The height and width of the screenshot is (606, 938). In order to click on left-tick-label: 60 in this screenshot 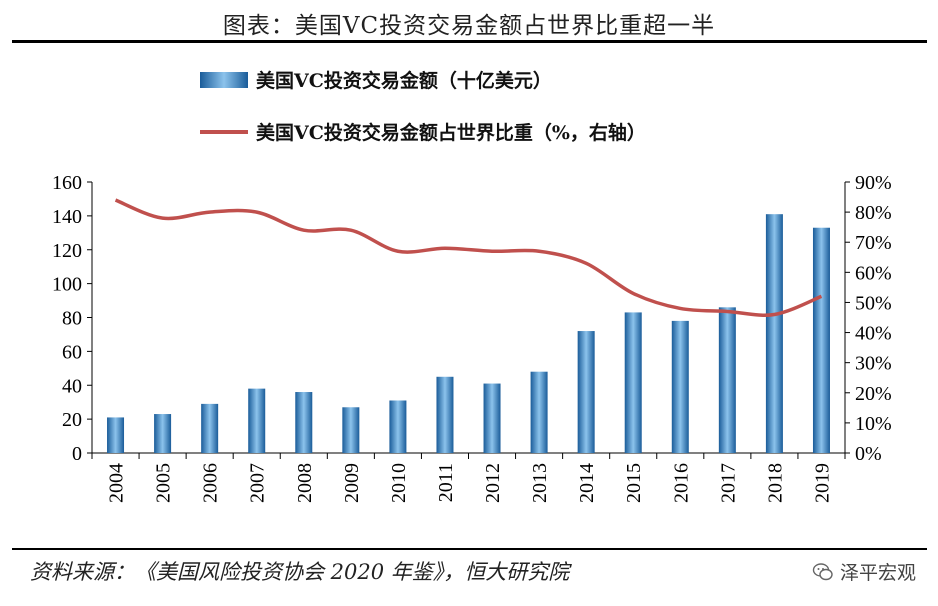, I will do `click(72, 352)`.